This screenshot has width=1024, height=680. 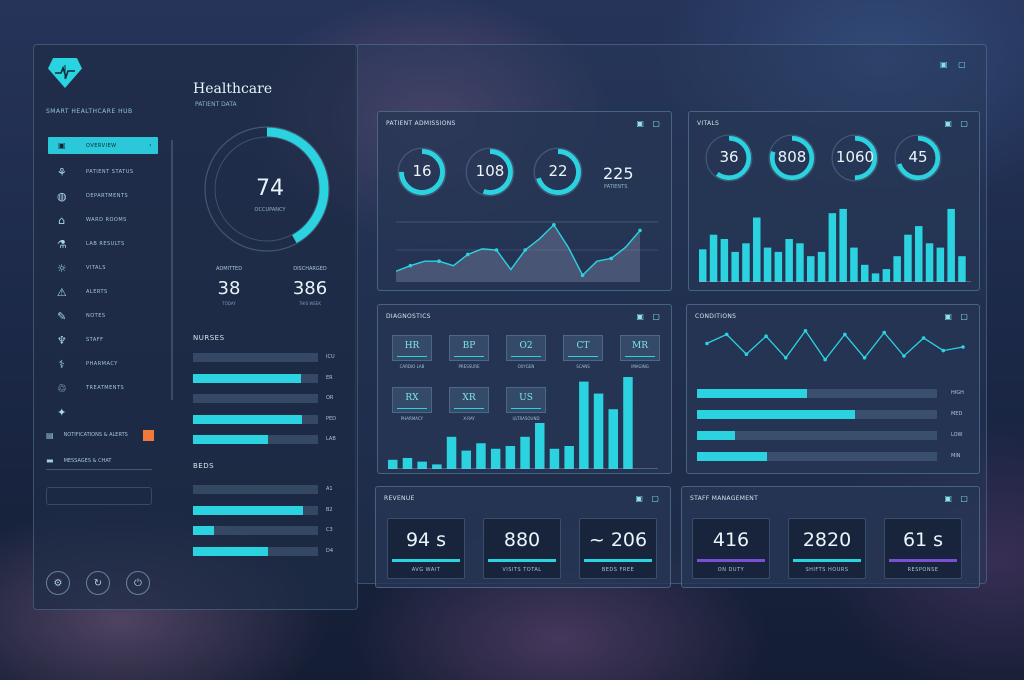 I want to click on search-box, so click(x=99, y=496).